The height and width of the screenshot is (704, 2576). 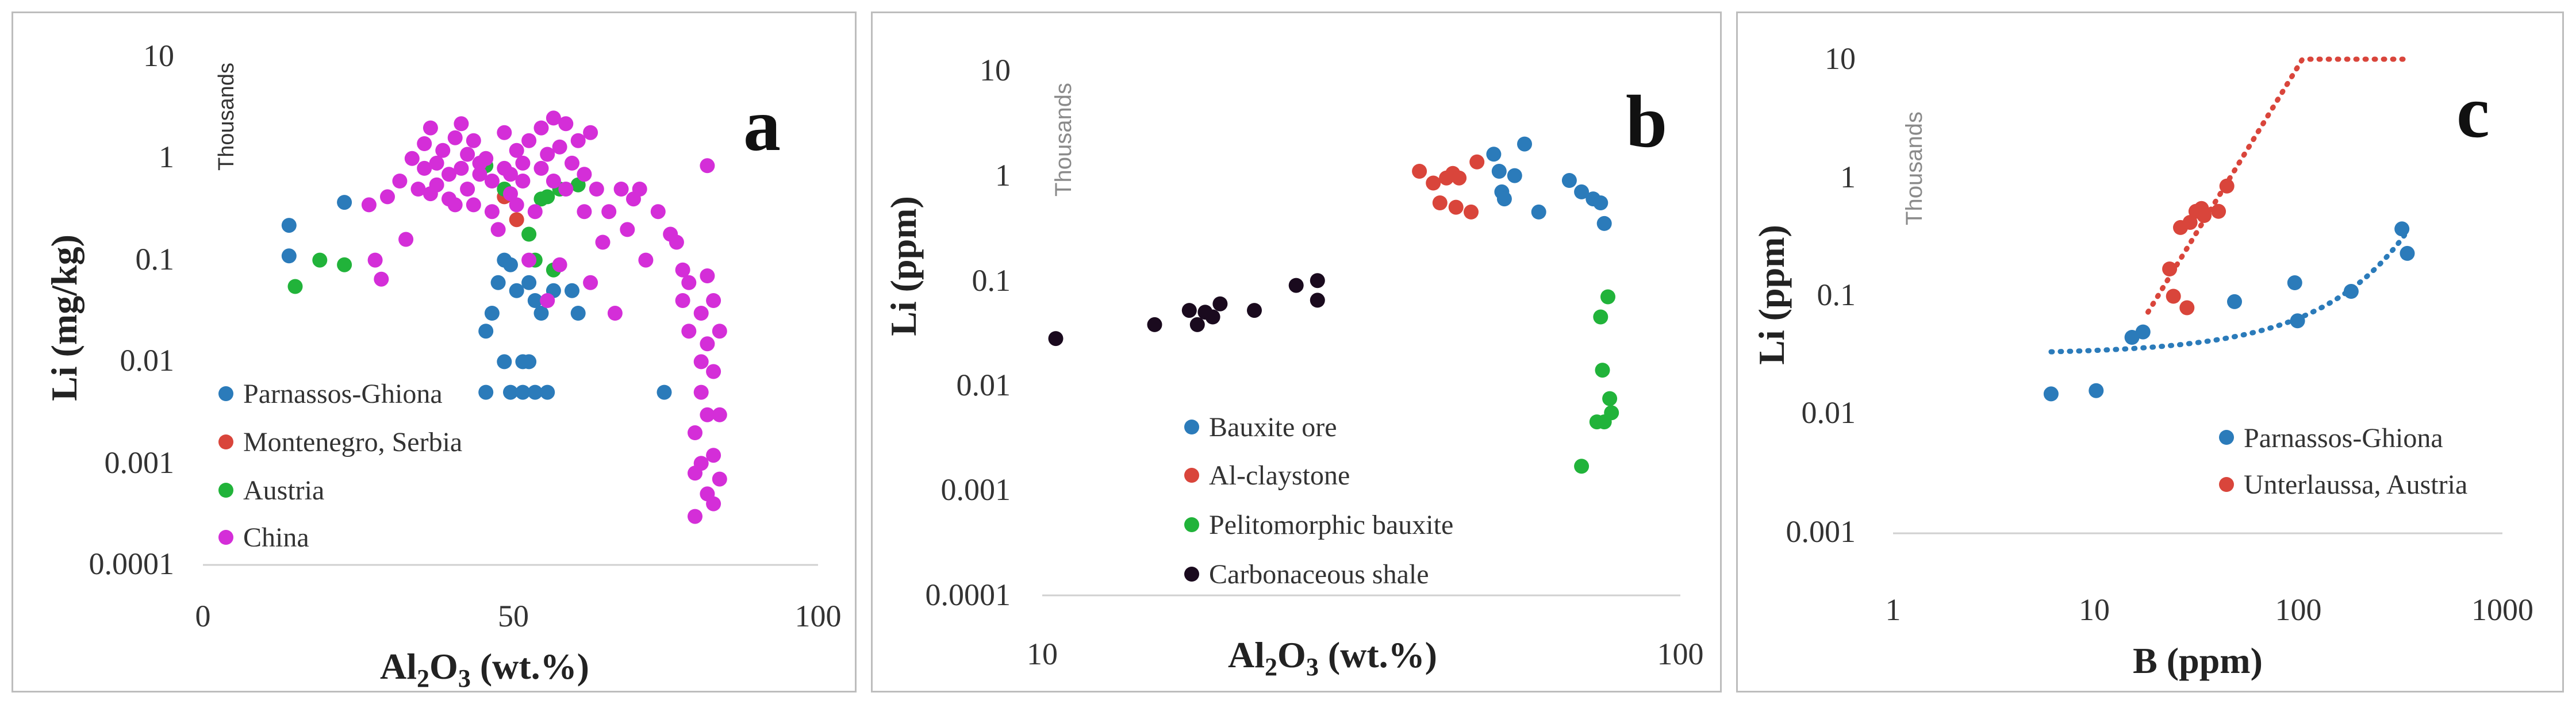 I want to click on c-legend-parnassos: Parnassos-Ghiona, so click(x=2343, y=438).